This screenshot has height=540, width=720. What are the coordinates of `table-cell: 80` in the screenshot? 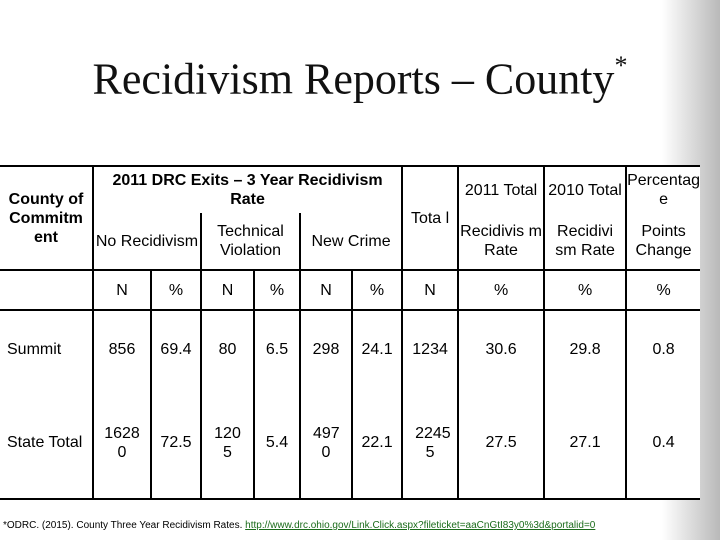 It's located at (228, 348).